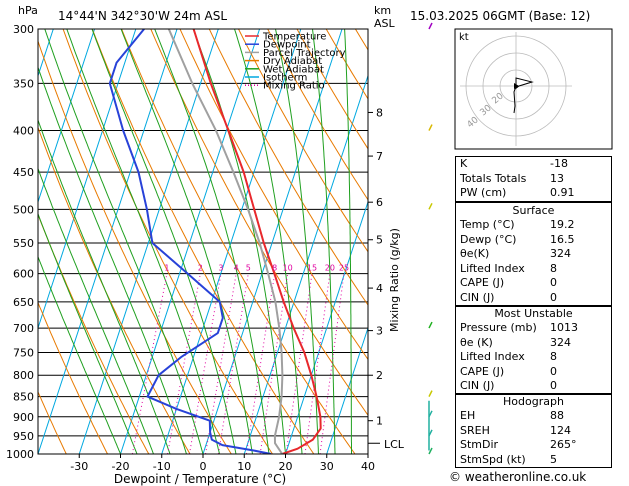 This screenshot has width=629, height=486. What do you see at coordinates (385, 23) in the screenshot?
I see `height-unit-sub: ASL` at bounding box center [385, 23].